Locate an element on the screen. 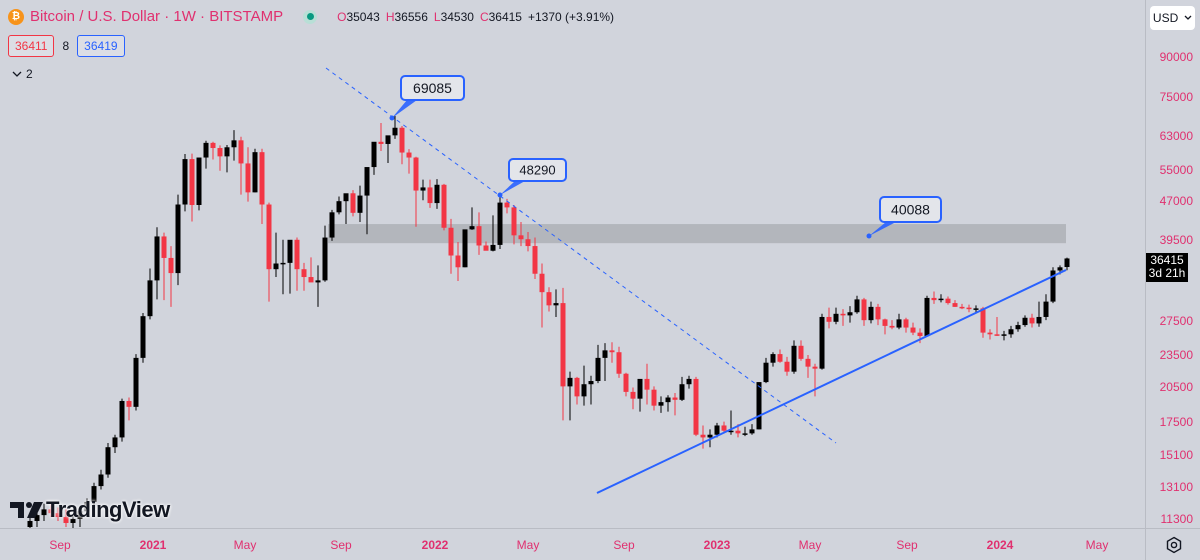 This screenshot has width=1200, height=560. sell-button: 36411 is located at coordinates (31, 46).